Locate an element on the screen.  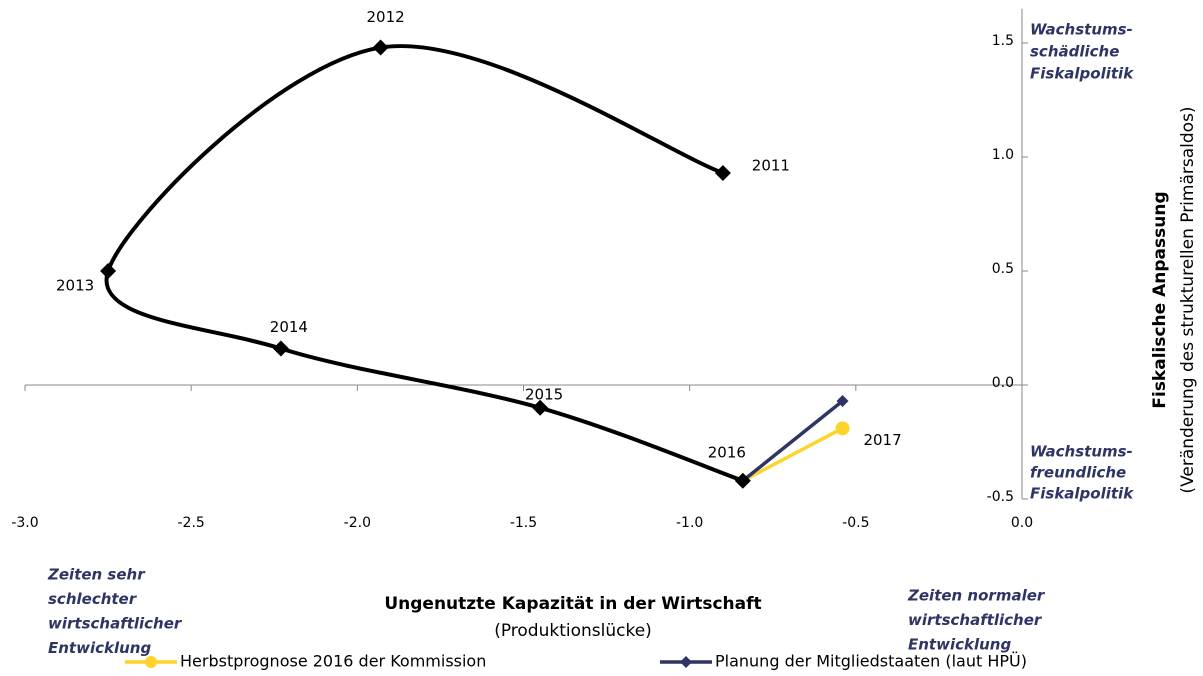
point-label: 2011 is located at coordinates (771, 165).